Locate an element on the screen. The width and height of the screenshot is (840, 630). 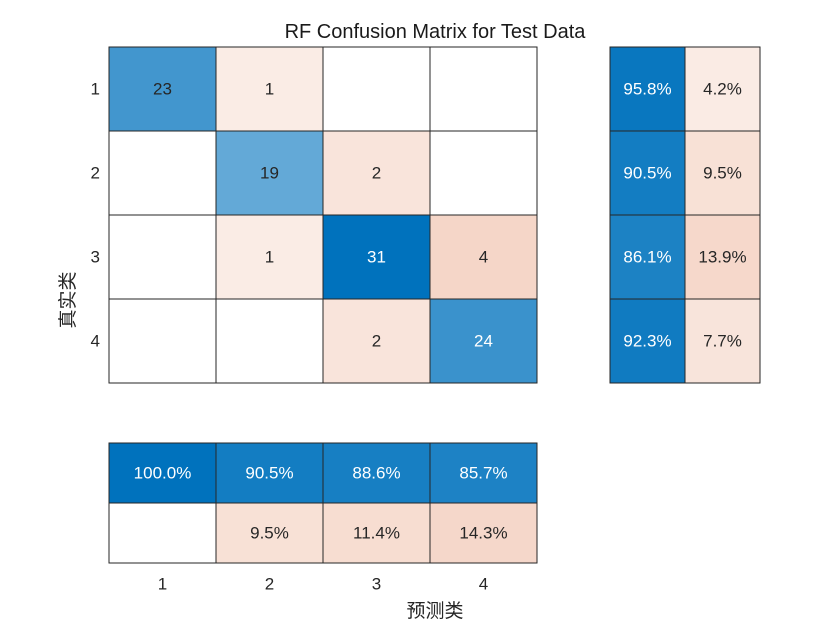
row-incorrect-value: 4.2% is located at coordinates (722, 89).